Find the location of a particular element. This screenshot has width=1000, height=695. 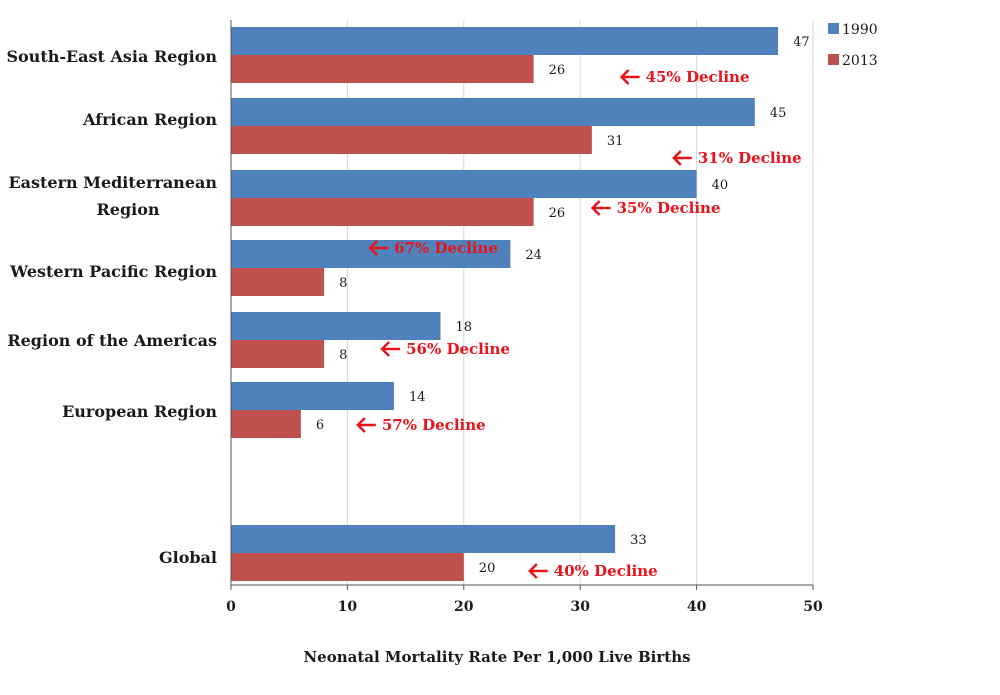

decline-label: 40% Decline is located at coordinates (606, 571).